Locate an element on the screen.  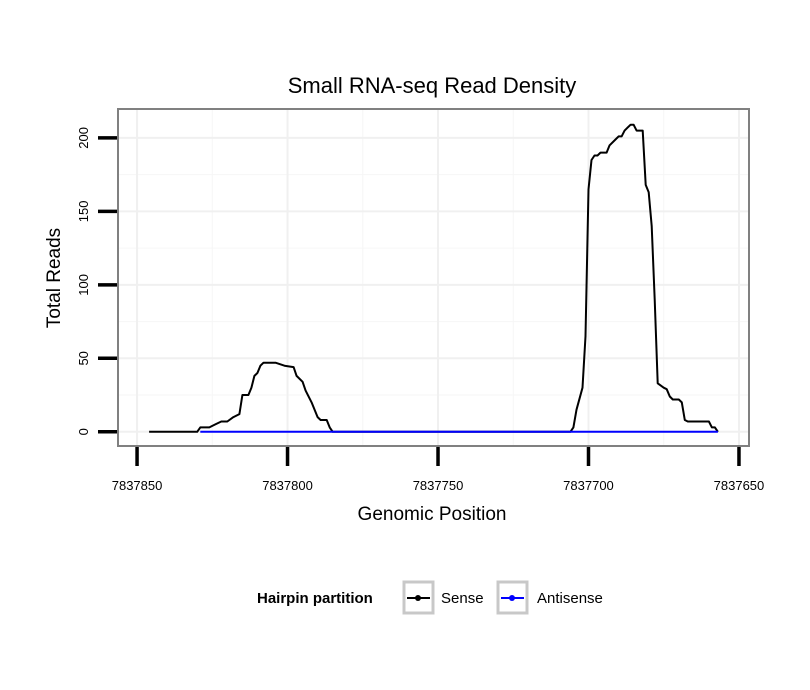
x-tick-label: 7837700 is located at coordinates (588, 485).